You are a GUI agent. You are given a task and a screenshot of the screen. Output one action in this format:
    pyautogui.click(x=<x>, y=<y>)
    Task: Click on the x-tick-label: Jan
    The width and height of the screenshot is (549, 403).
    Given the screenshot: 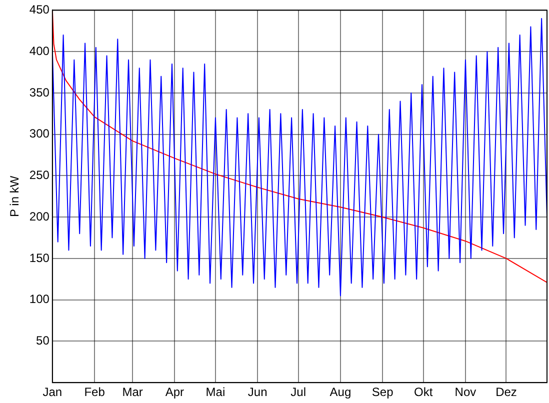 What is the action you would take?
    pyautogui.click(x=52, y=392)
    